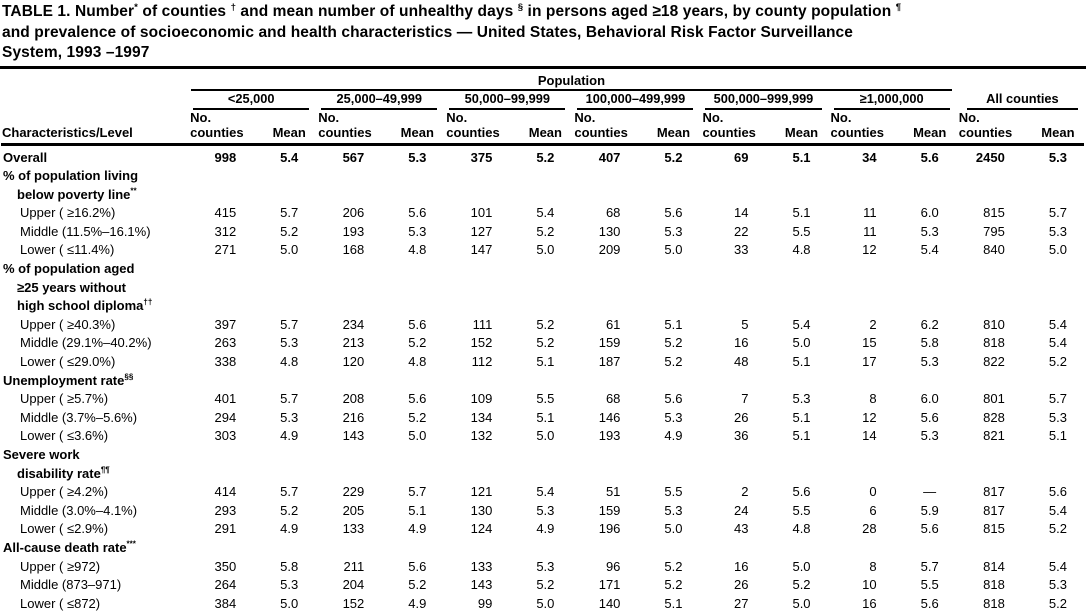 The height and width of the screenshot is (613, 1086). I want to click on row-label: Upper ( ≥5.7%), so click(94, 399).